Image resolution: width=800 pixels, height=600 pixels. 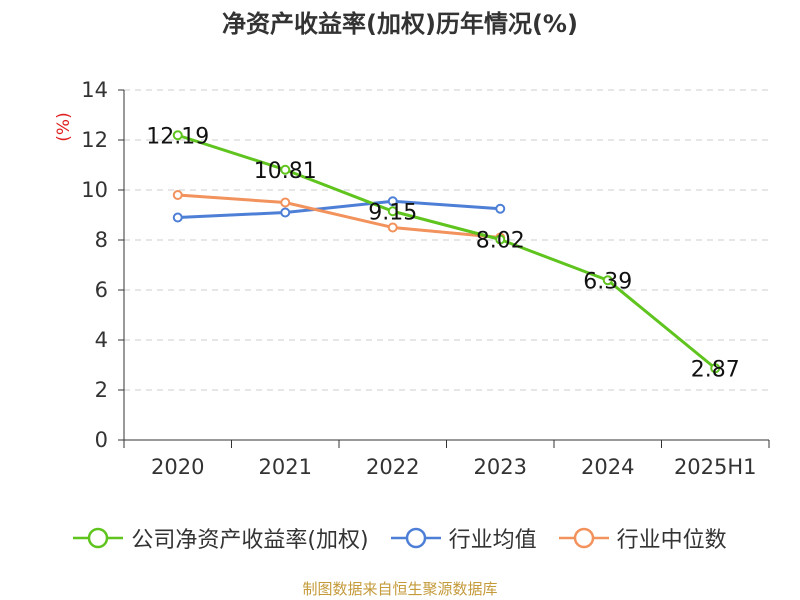 What do you see at coordinates (400, 589) in the screenshot?
I see `source-note: 制图数据来自恒生聚源数据库` at bounding box center [400, 589].